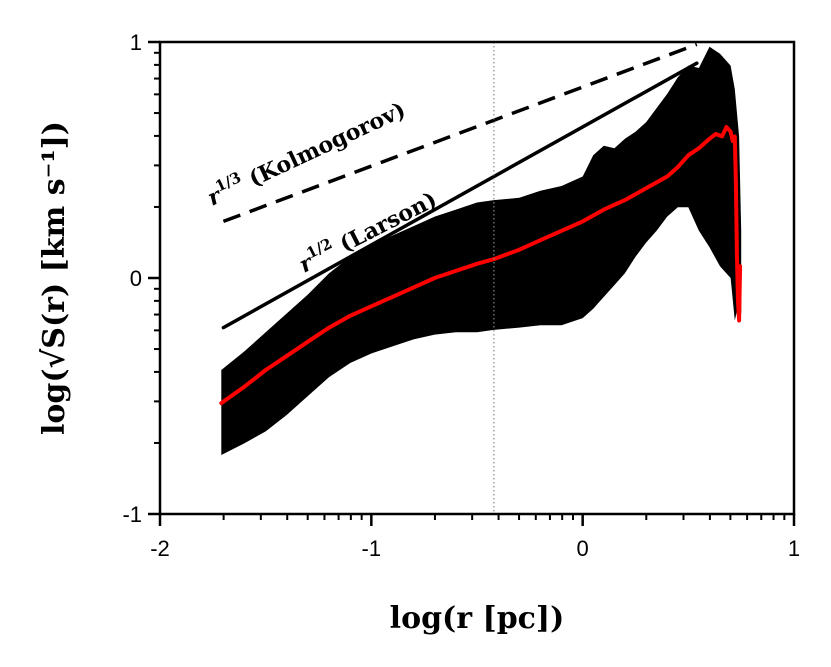 Image resolution: width=831 pixels, height=667 pixels. What do you see at coordinates (132, 514) in the screenshot?
I see `y-tick-label: -1` at bounding box center [132, 514].